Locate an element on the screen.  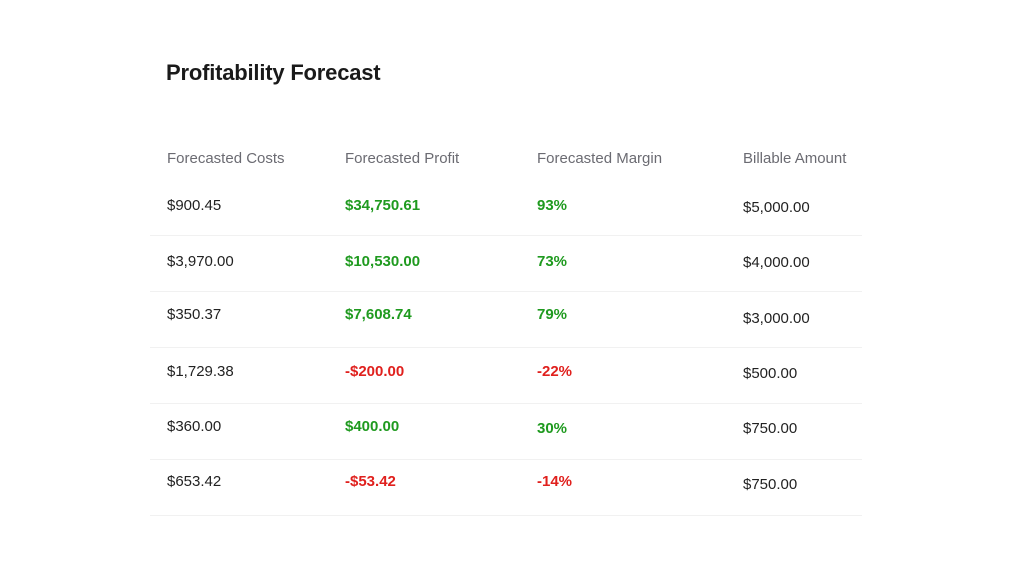
forecasted-margin-cell: 30% is located at coordinates (552, 428).